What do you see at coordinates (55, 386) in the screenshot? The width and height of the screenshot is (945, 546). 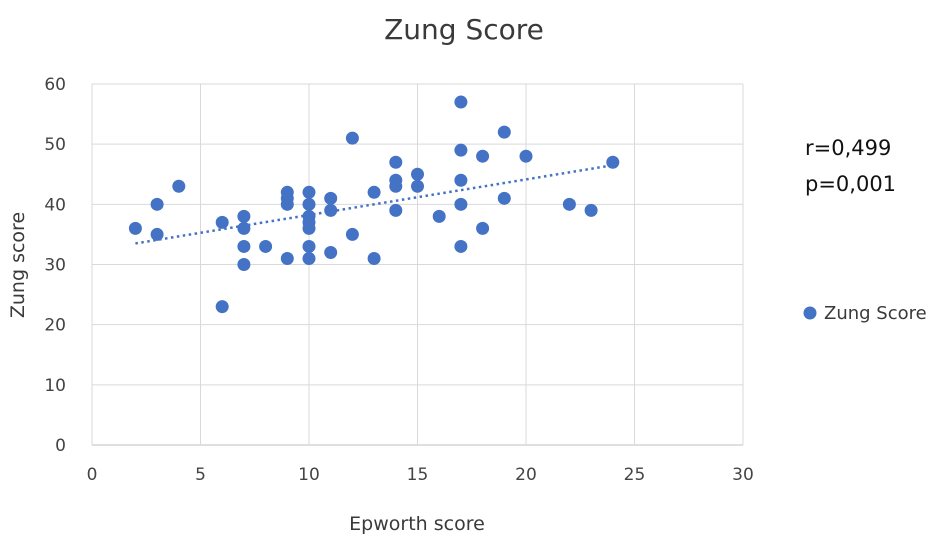 I see `y-tick-label: 10` at bounding box center [55, 386].